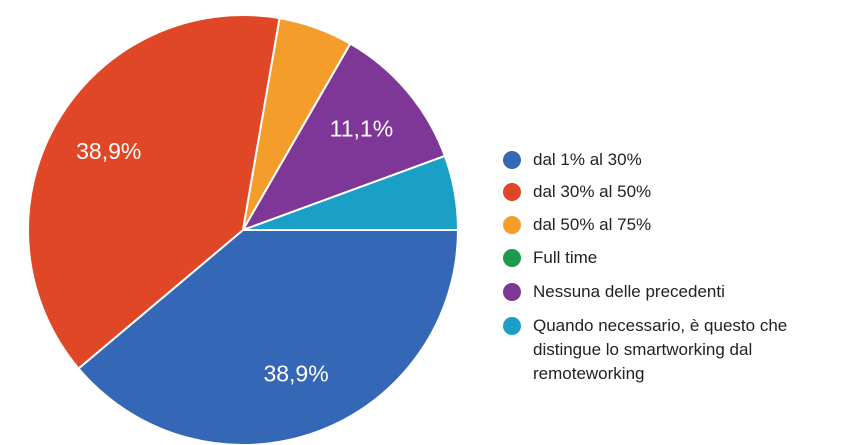 The height and width of the screenshot is (445, 850). What do you see at coordinates (565, 257) in the screenshot?
I see `legend-label: Full time` at bounding box center [565, 257].